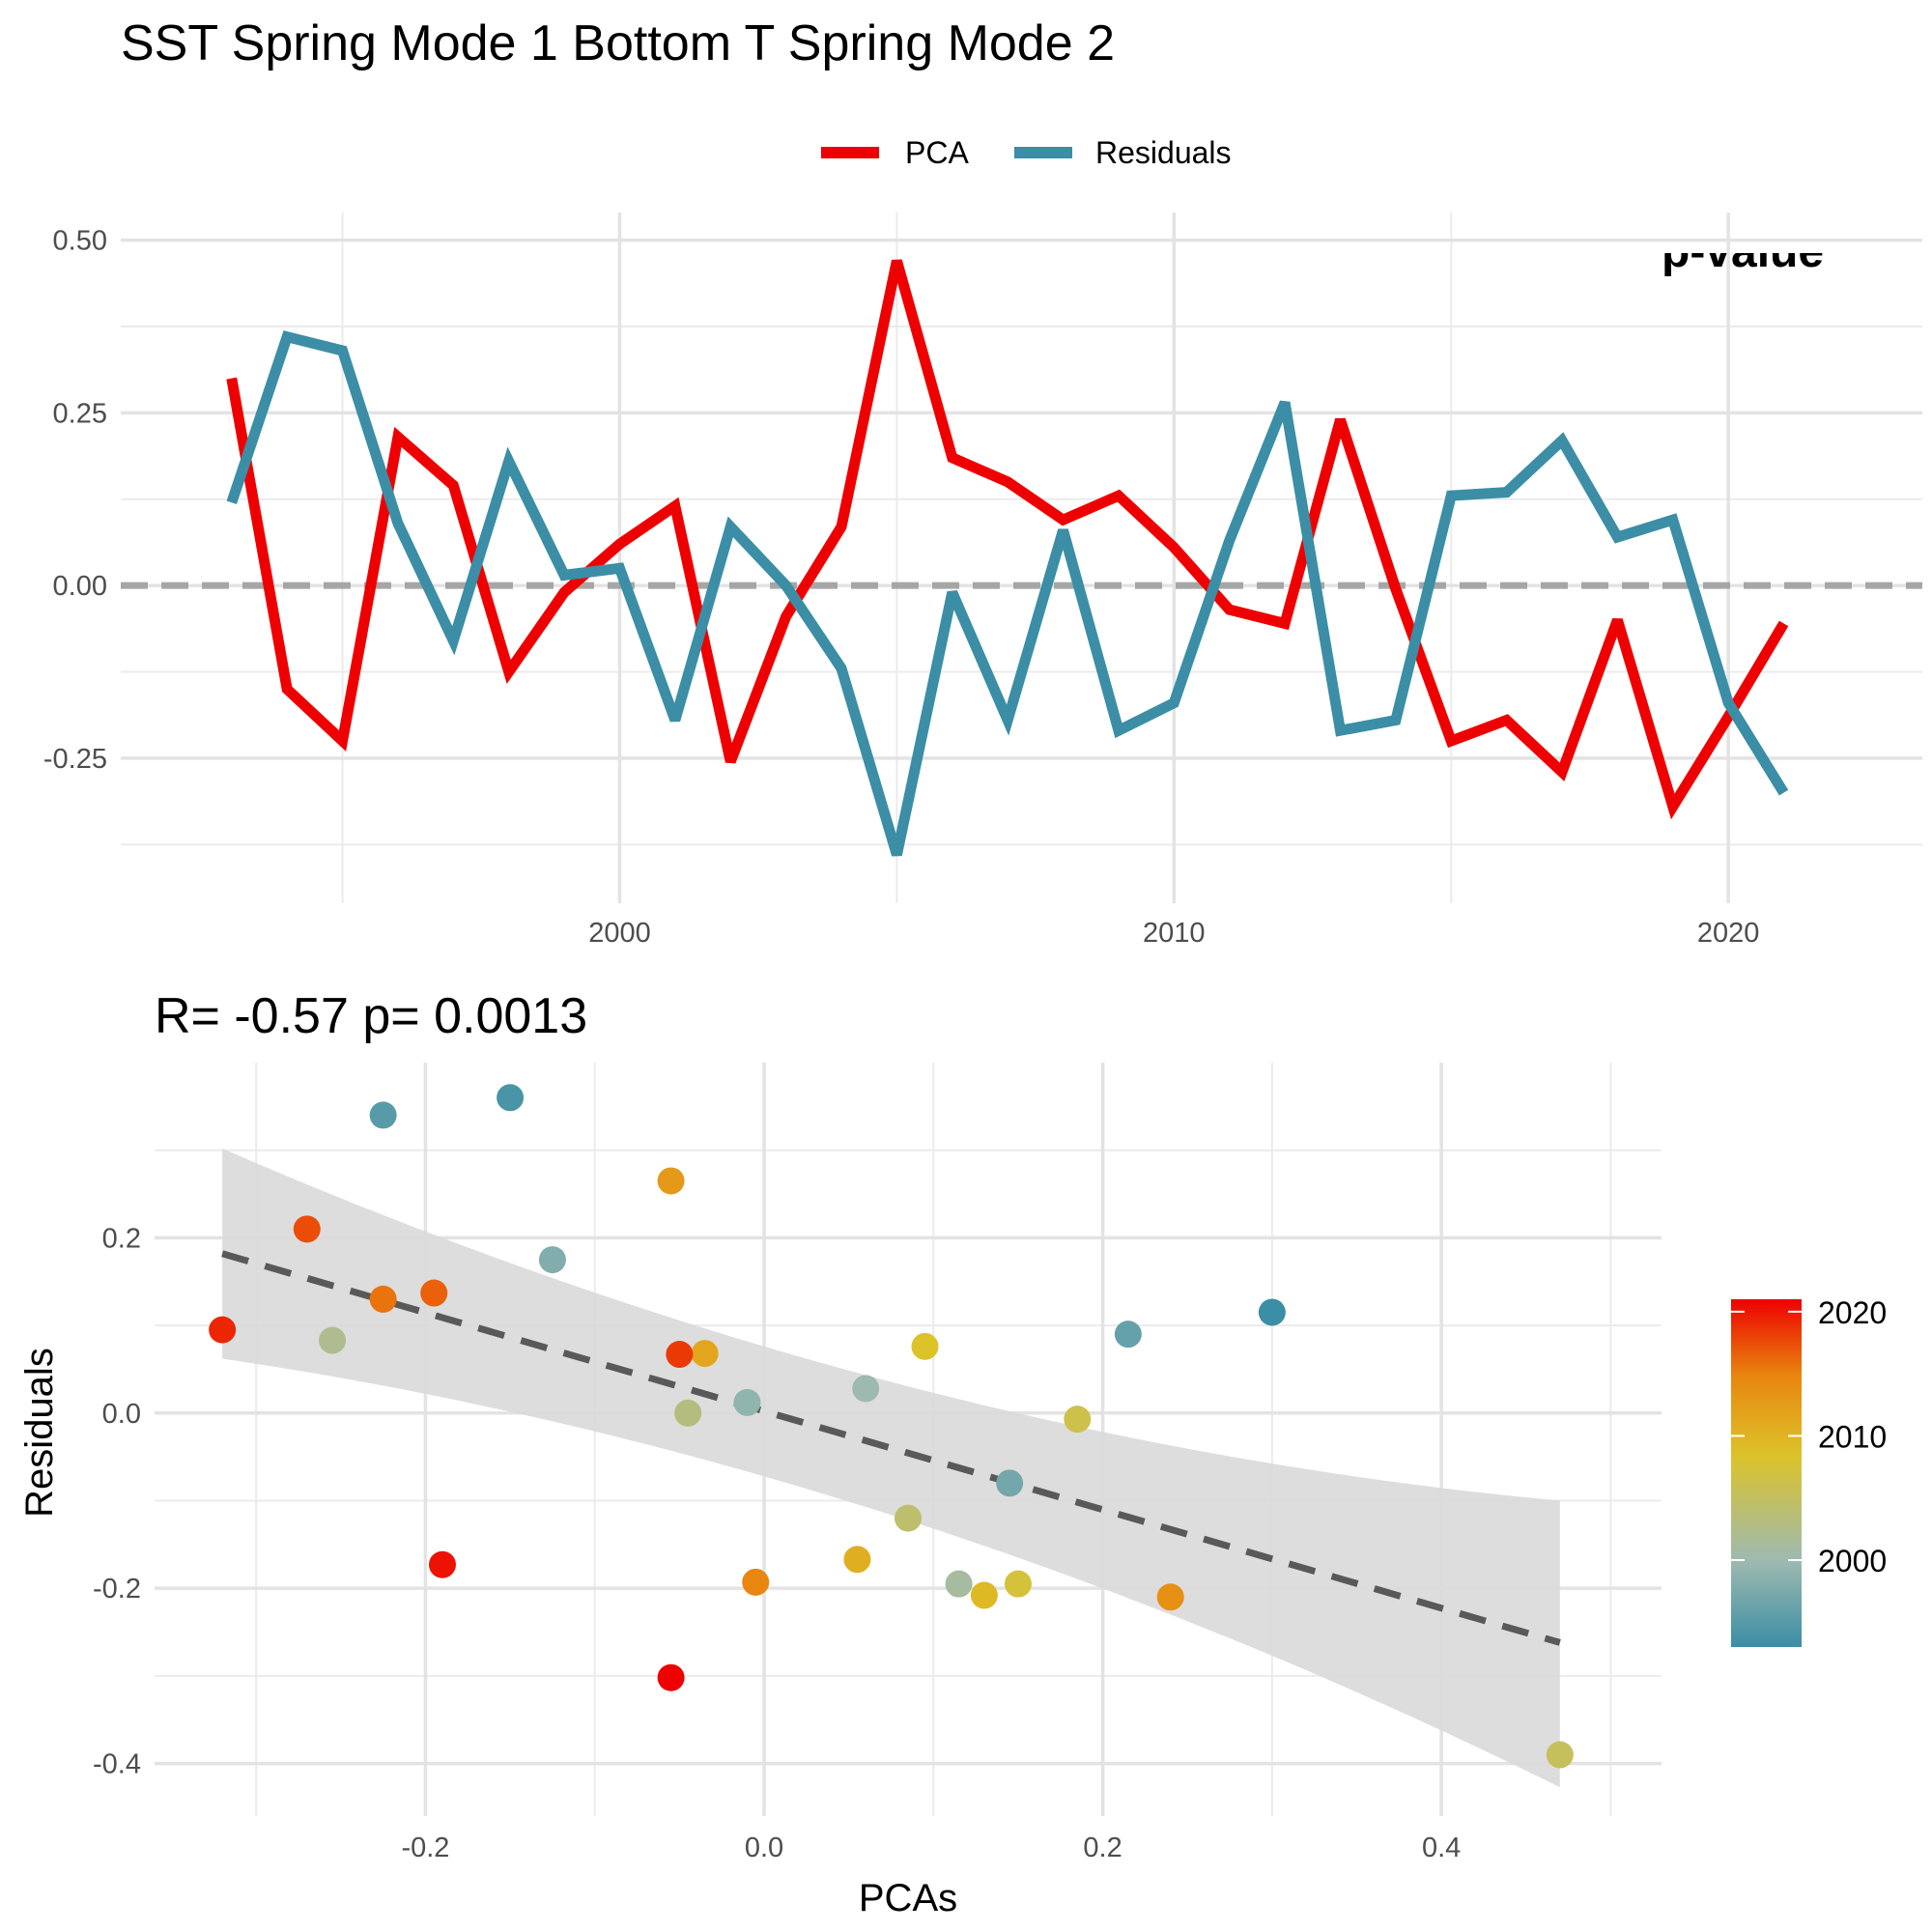  What do you see at coordinates (117, 1764) in the screenshot?
I see `bottom-y-tick-label: -0.4` at bounding box center [117, 1764].